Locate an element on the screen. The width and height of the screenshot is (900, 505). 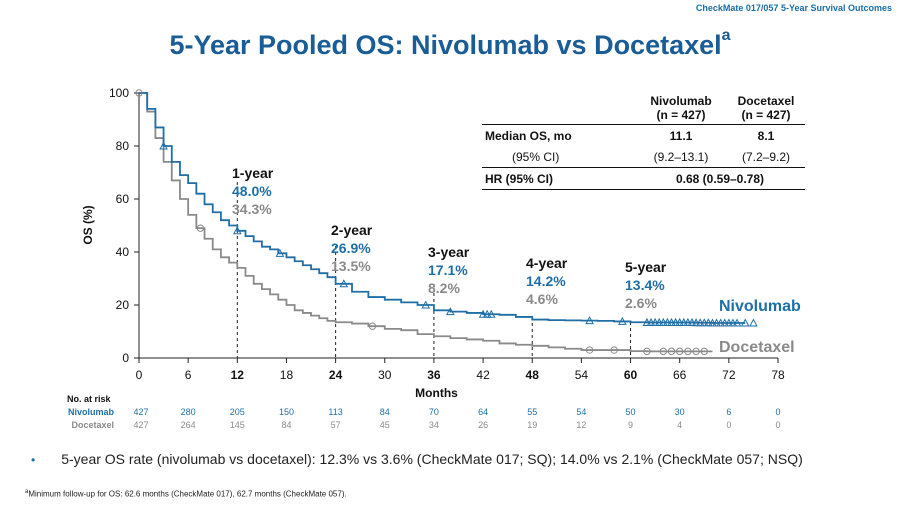
stats-ci-label: (95% CI) is located at coordinates (558, 157).